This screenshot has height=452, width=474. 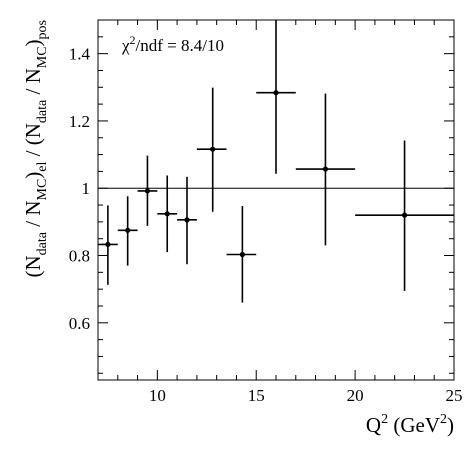 I want to click on x-tick-label: 10, so click(x=157, y=395).